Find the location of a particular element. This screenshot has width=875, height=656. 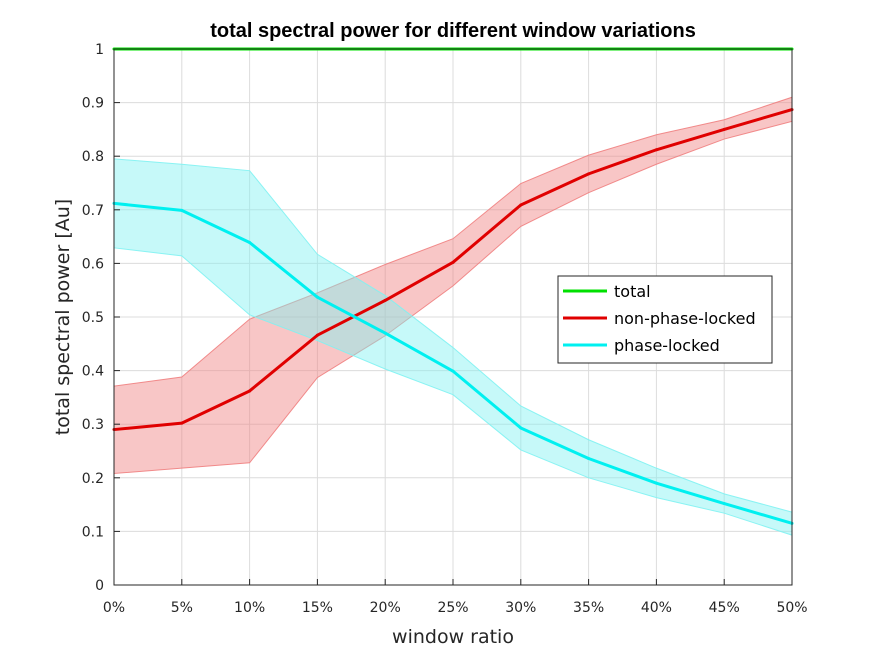

y-tick-label: 0.6 is located at coordinates (93, 264).